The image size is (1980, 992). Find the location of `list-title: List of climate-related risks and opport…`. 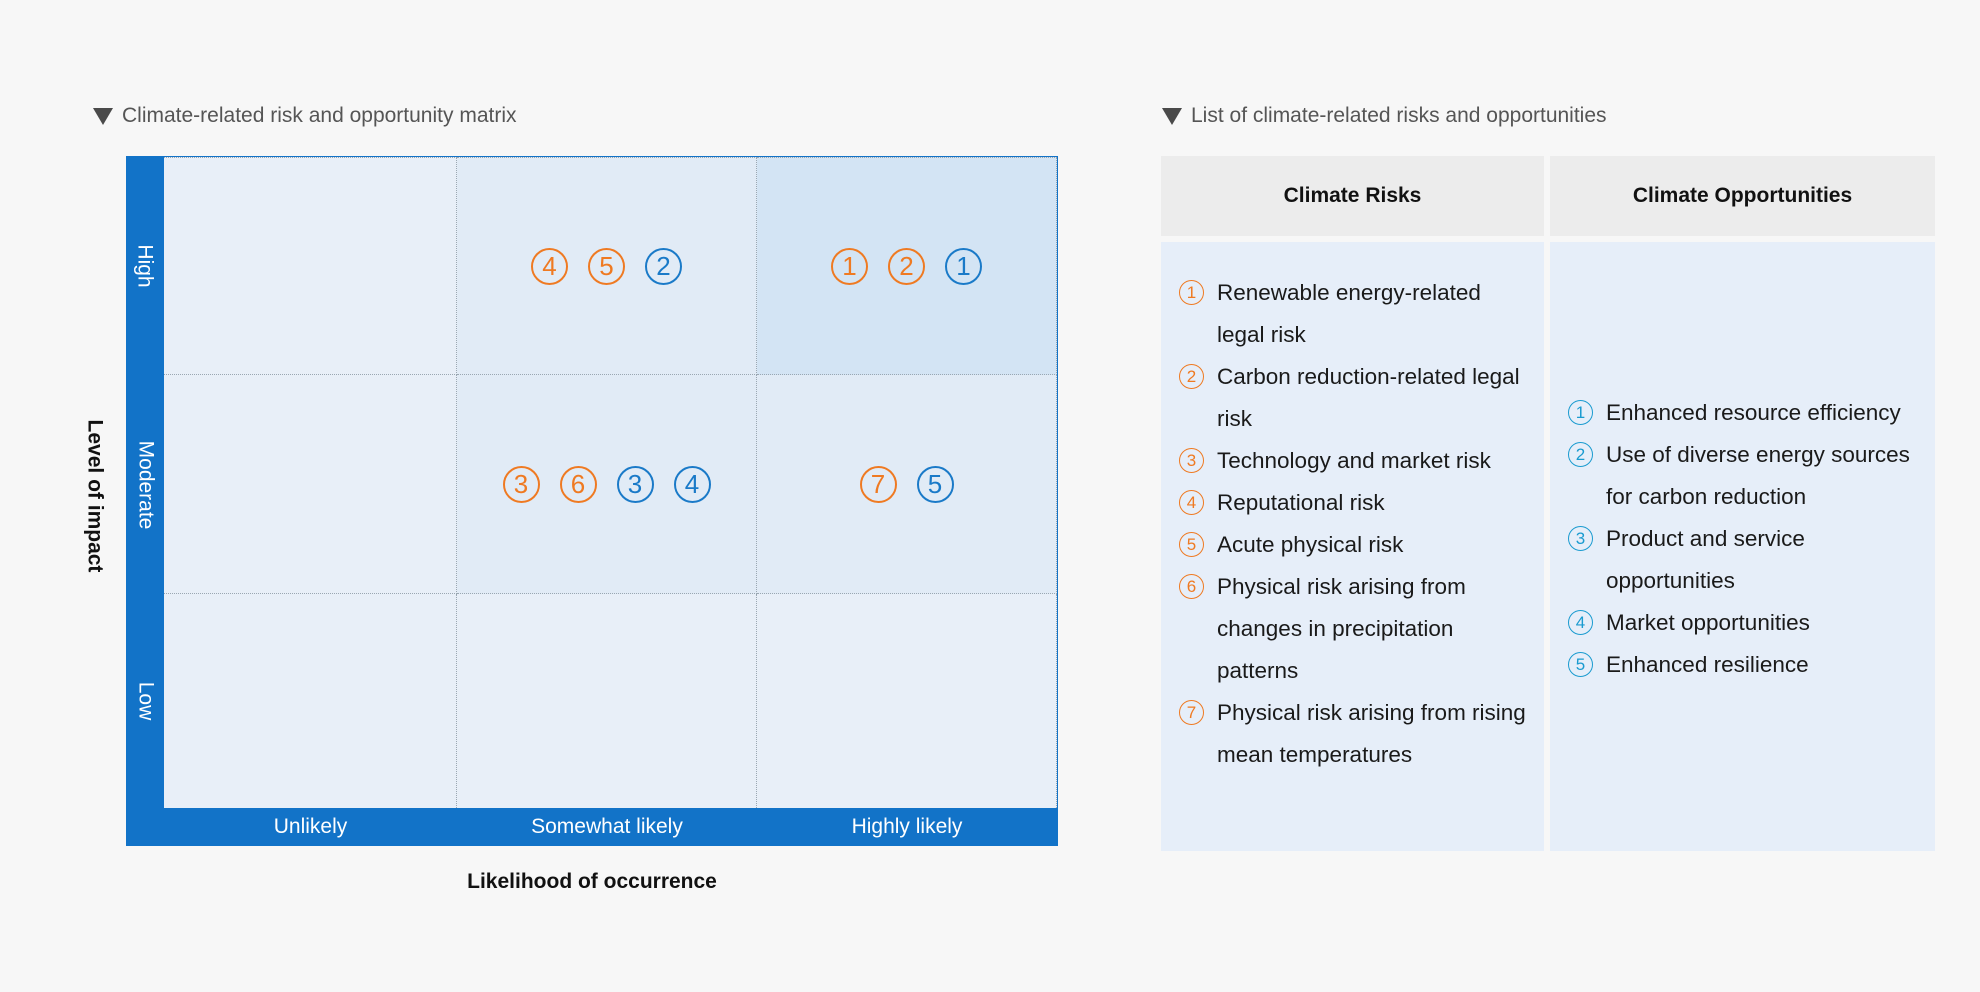

list-title: List of climate-related risks and opport… is located at coordinates (1384, 116).